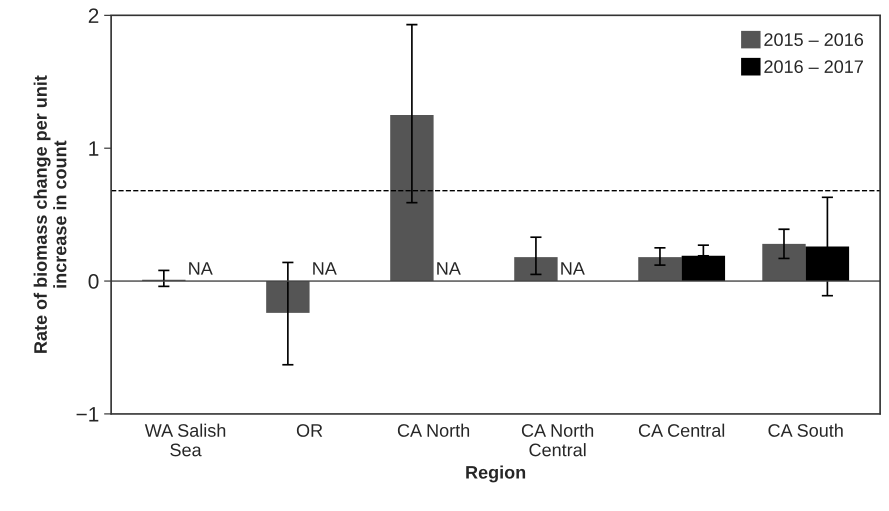 This screenshot has height=511, width=889. I want to click on legend-label: 2015 – 2016, so click(814, 39).